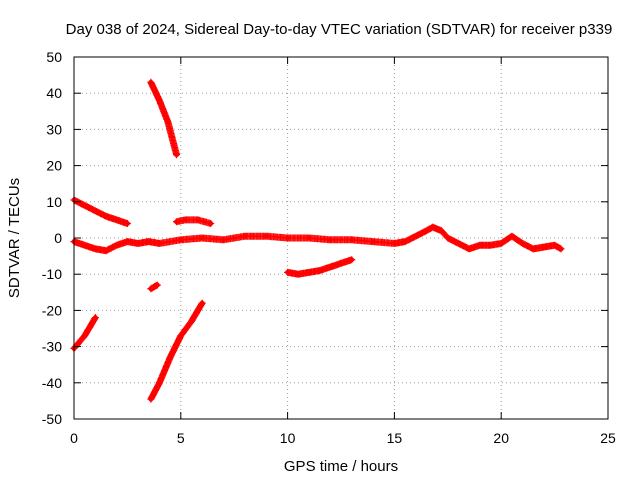 The width and height of the screenshot is (640, 480). I want to click on x-tick-label: 25, so click(608, 438).